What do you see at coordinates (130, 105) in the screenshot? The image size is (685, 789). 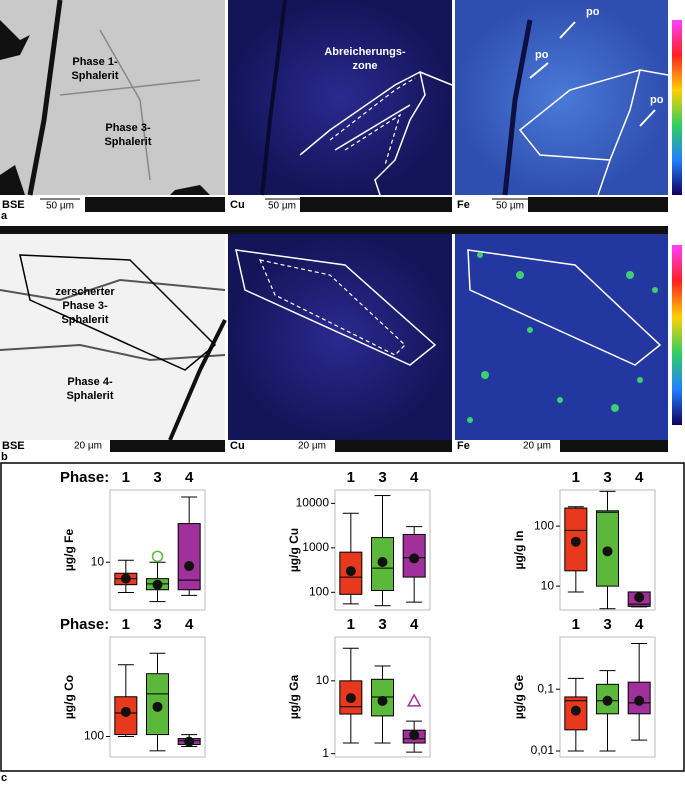 I see `grain-boundary` at bounding box center [130, 105].